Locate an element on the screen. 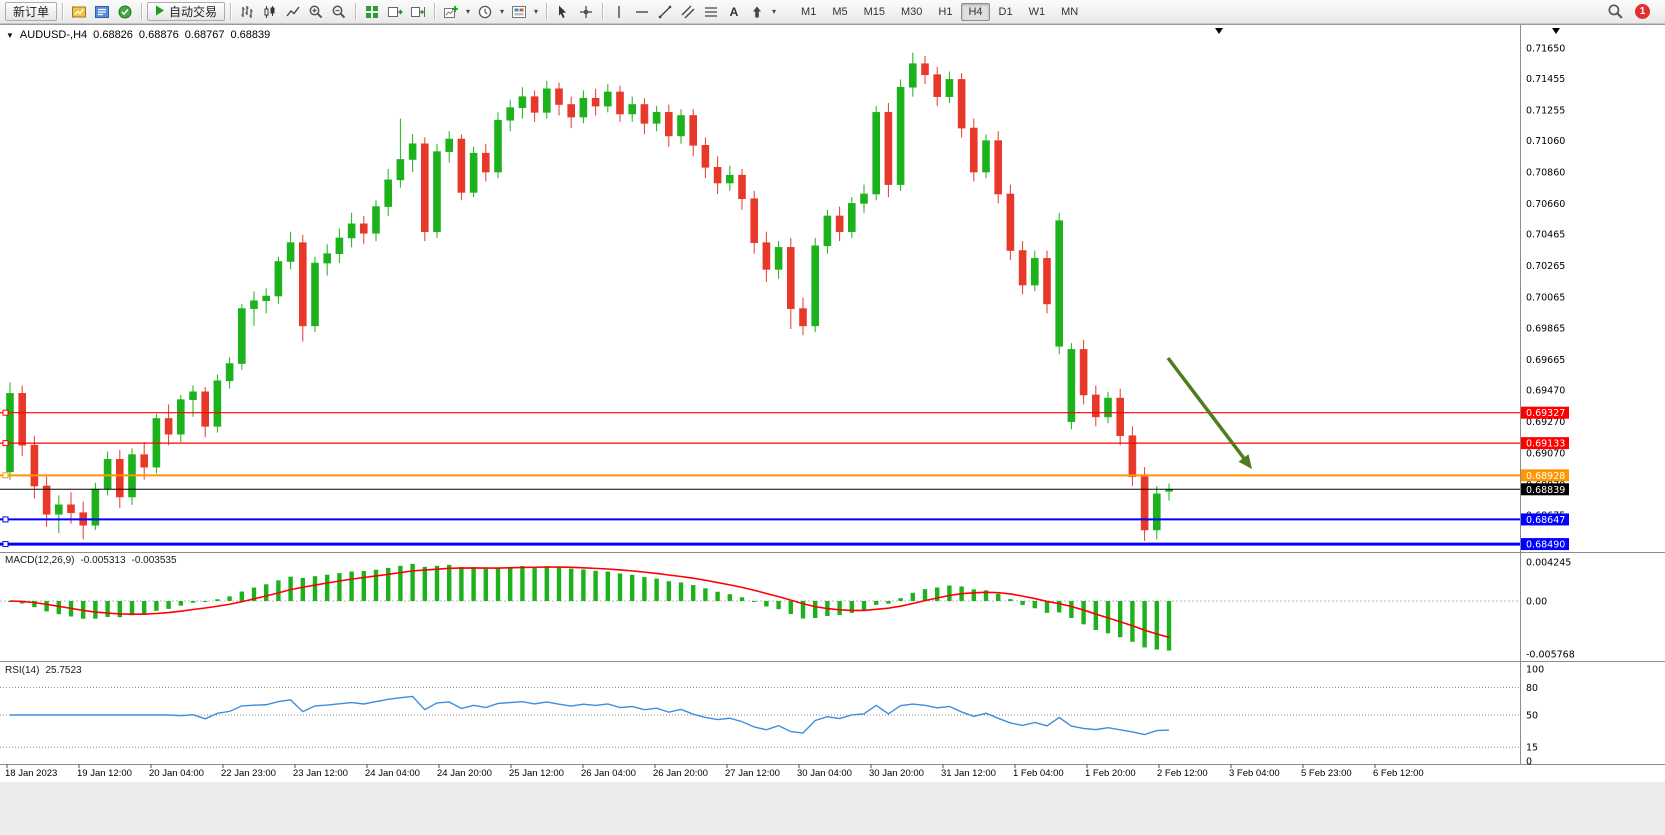 The width and height of the screenshot is (1665, 835). annotation-arrow-head is located at coordinates (1245, 461).